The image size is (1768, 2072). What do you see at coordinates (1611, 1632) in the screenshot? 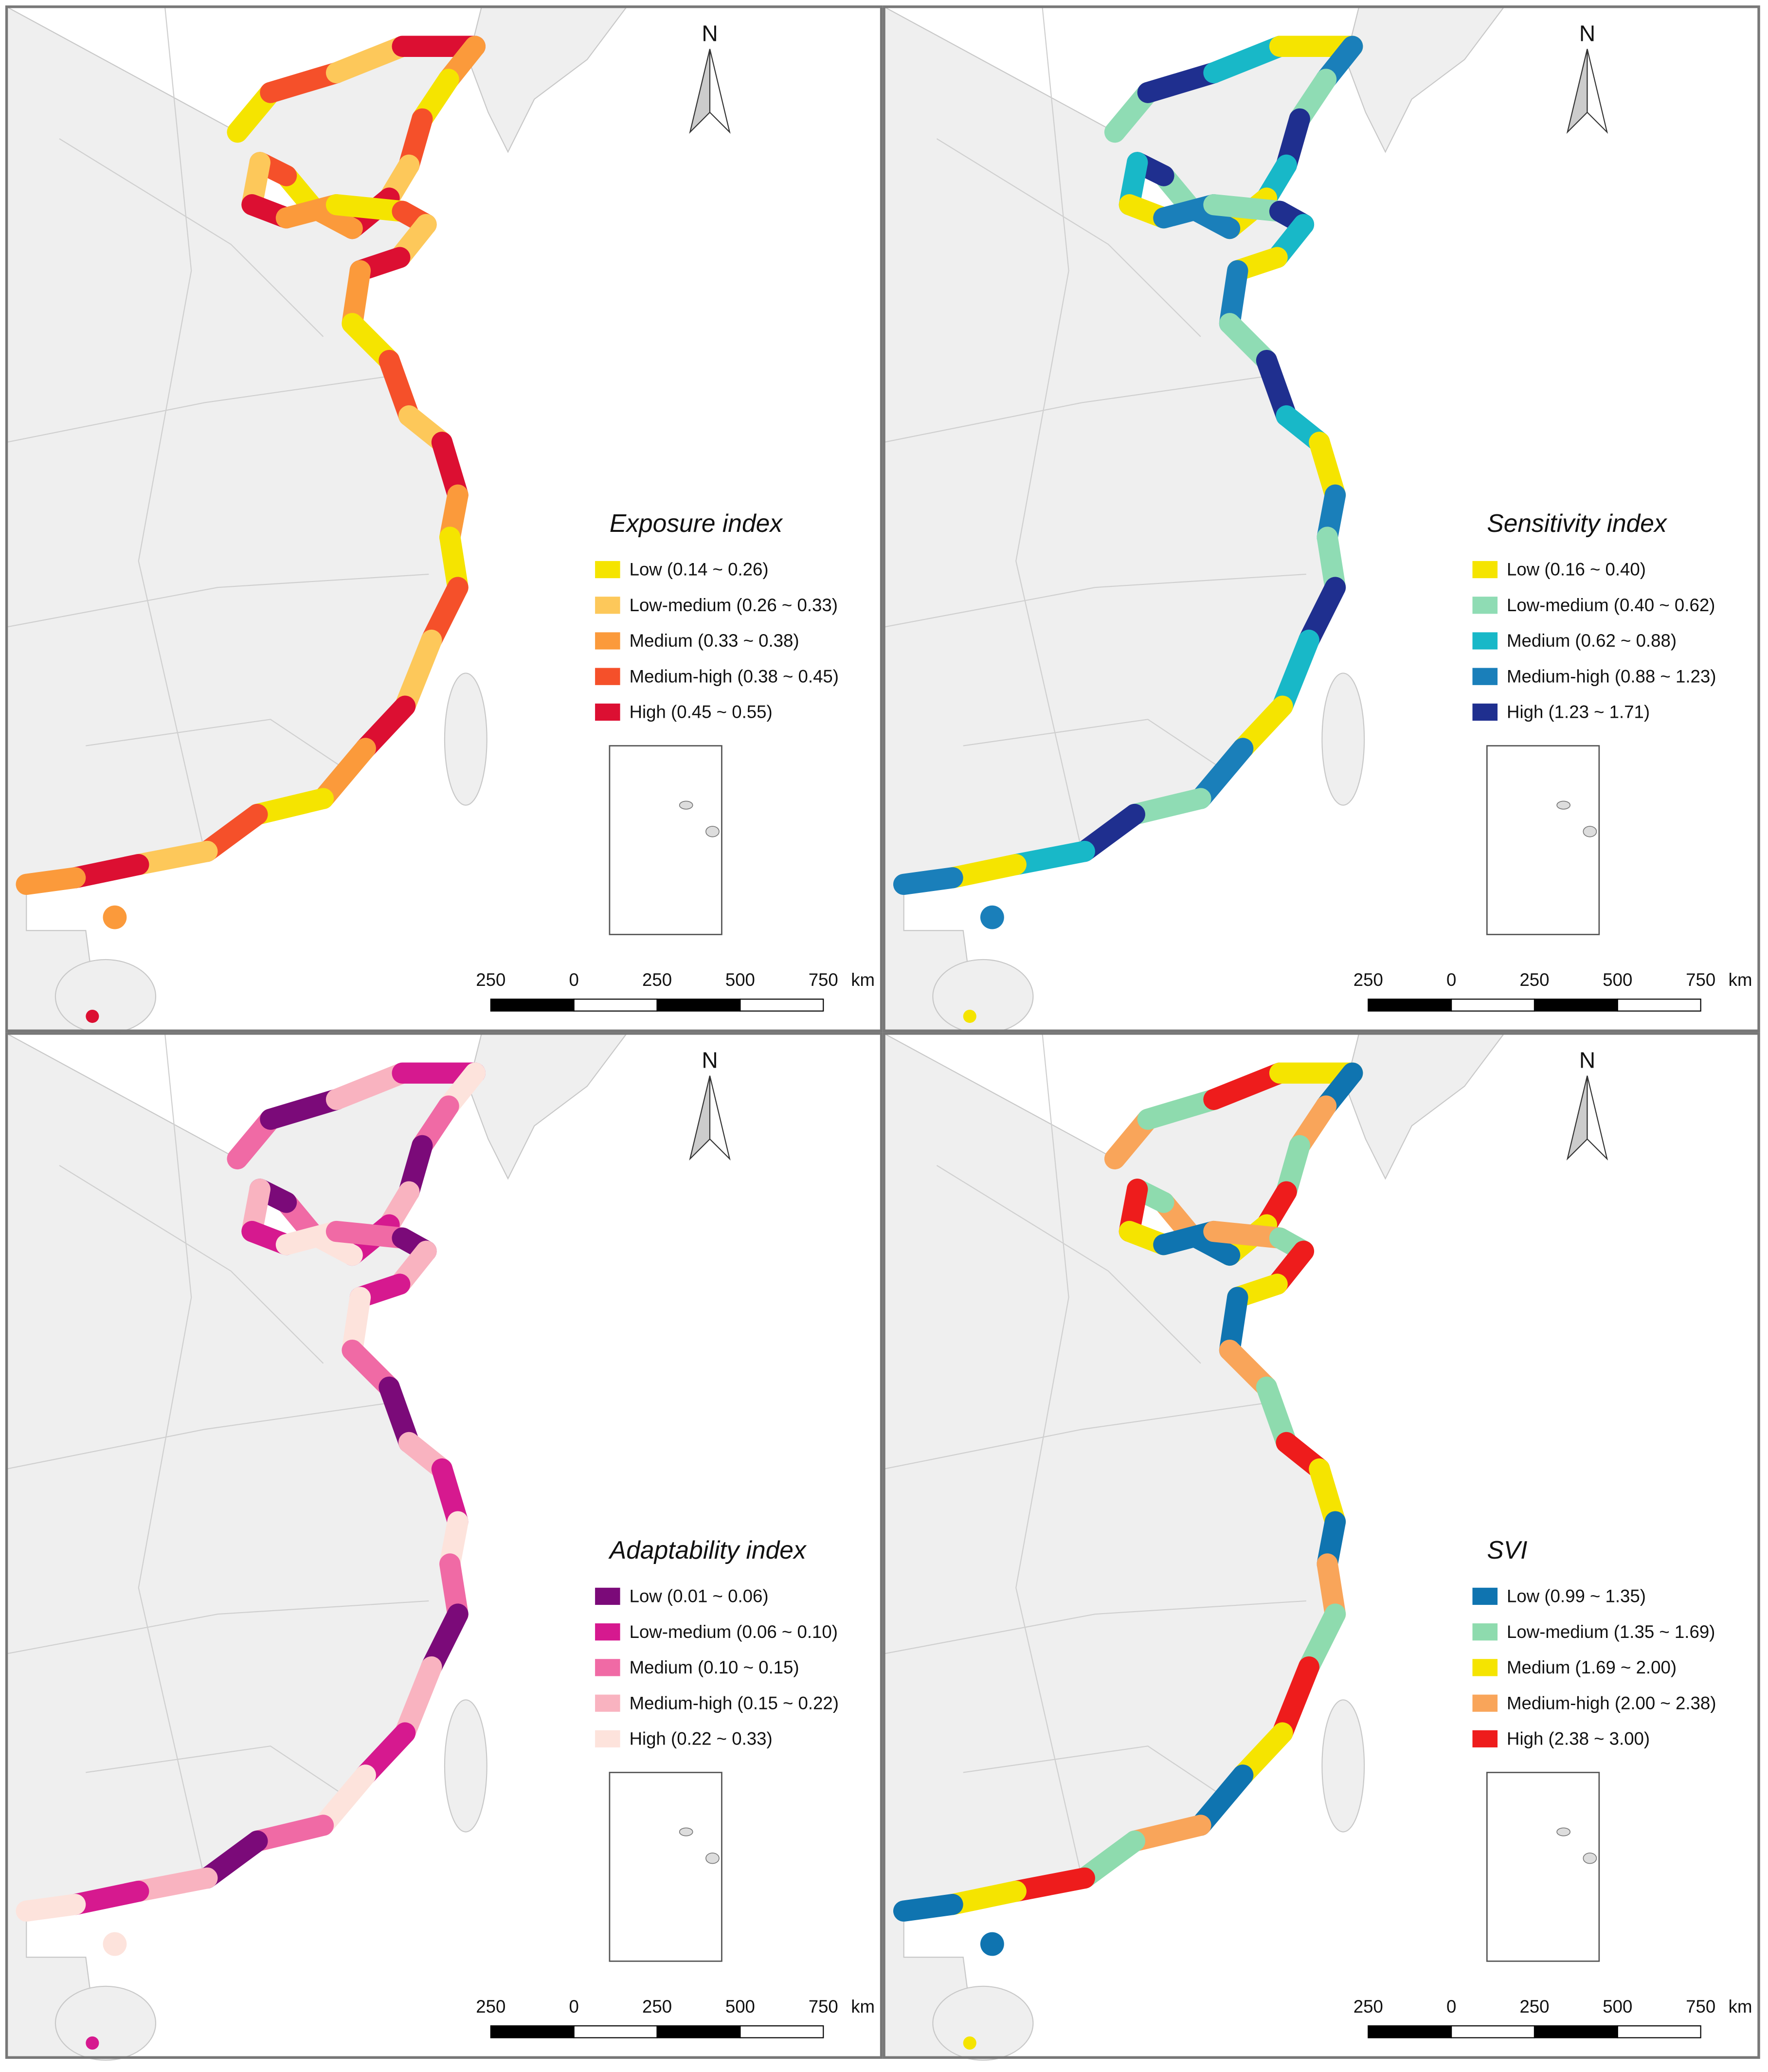
I see `legend-label: Low-medium (1.35 ~ 1.69)` at bounding box center [1611, 1632].